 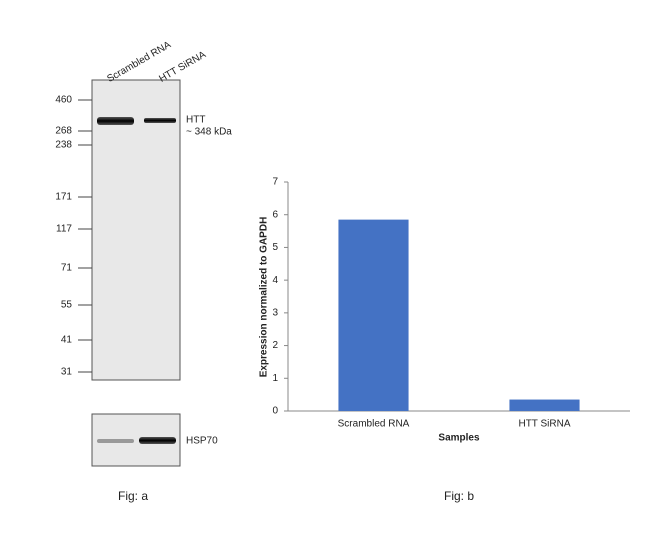 I want to click on marker-label: 31, so click(x=67, y=372).